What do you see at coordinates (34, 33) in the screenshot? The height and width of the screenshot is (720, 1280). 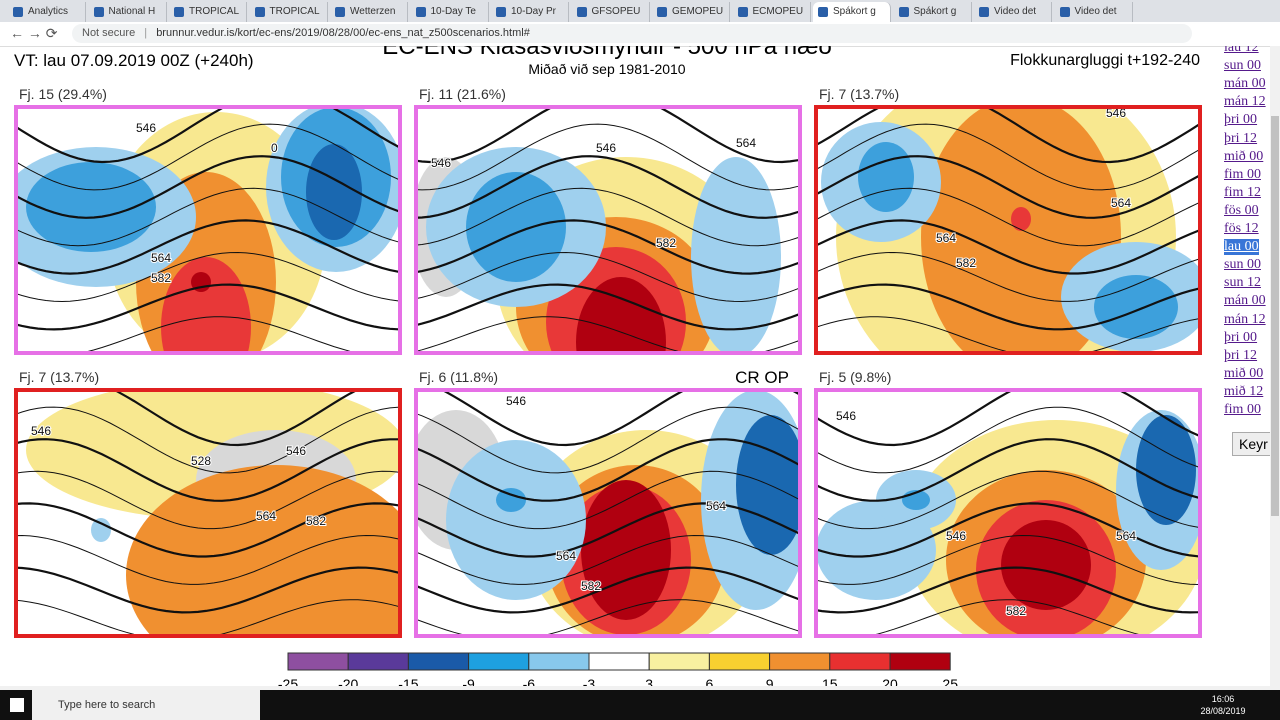 I see `nav-buttons: ← → ⟳` at bounding box center [34, 33].